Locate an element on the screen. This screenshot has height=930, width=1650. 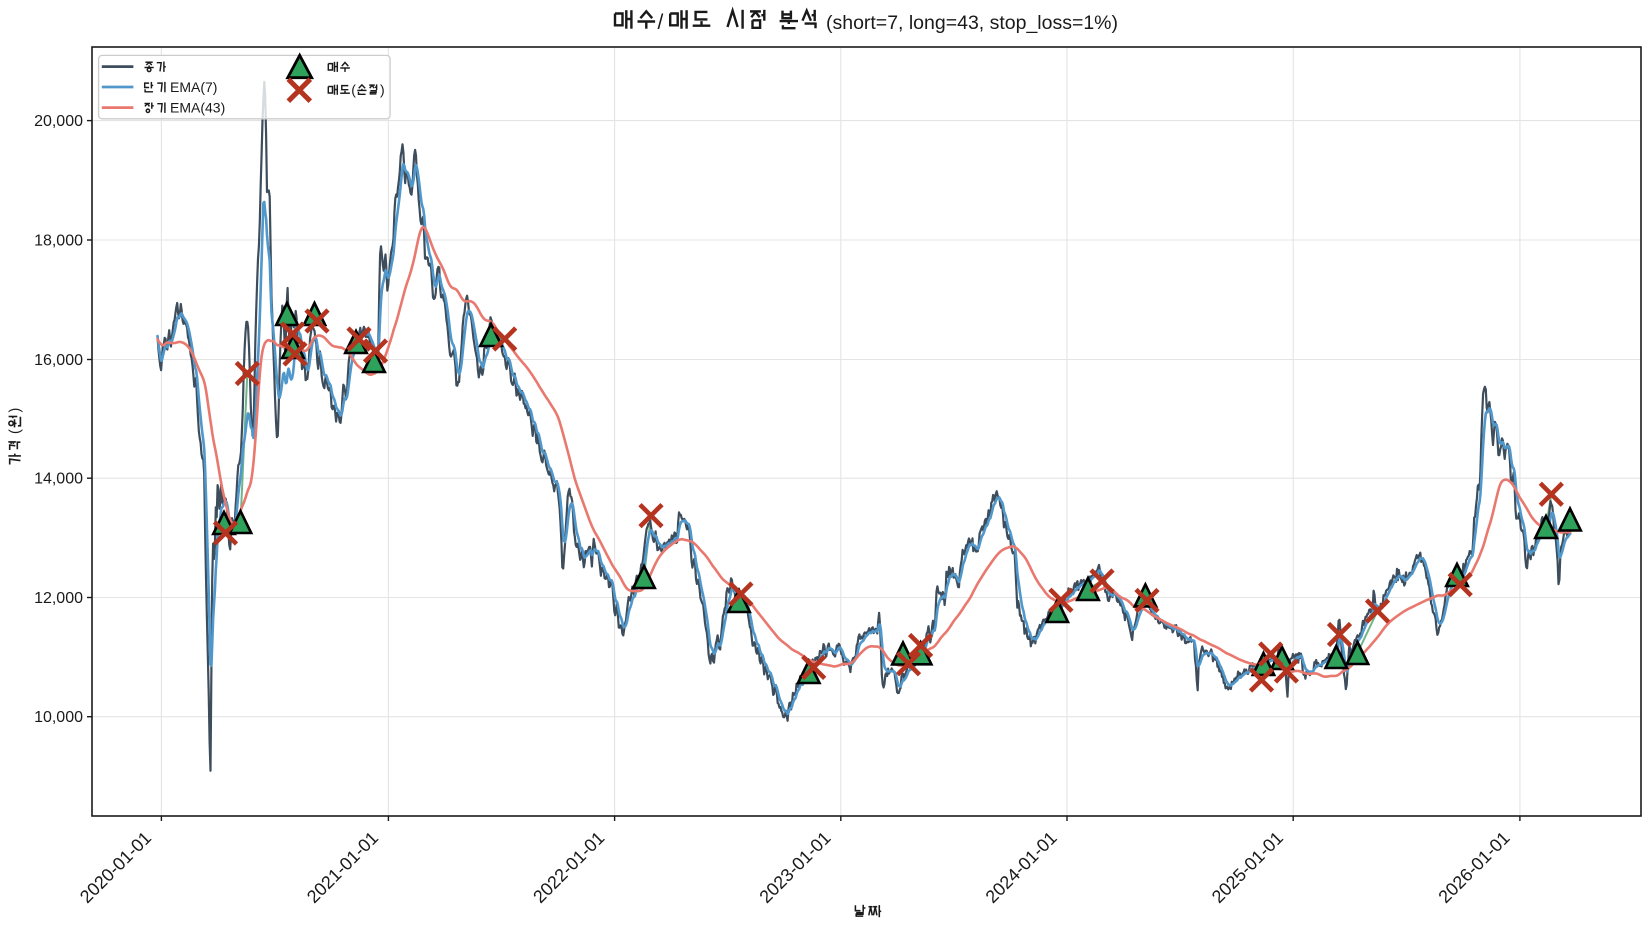
svg-text: 10,000 is located at coordinates (58, 717).